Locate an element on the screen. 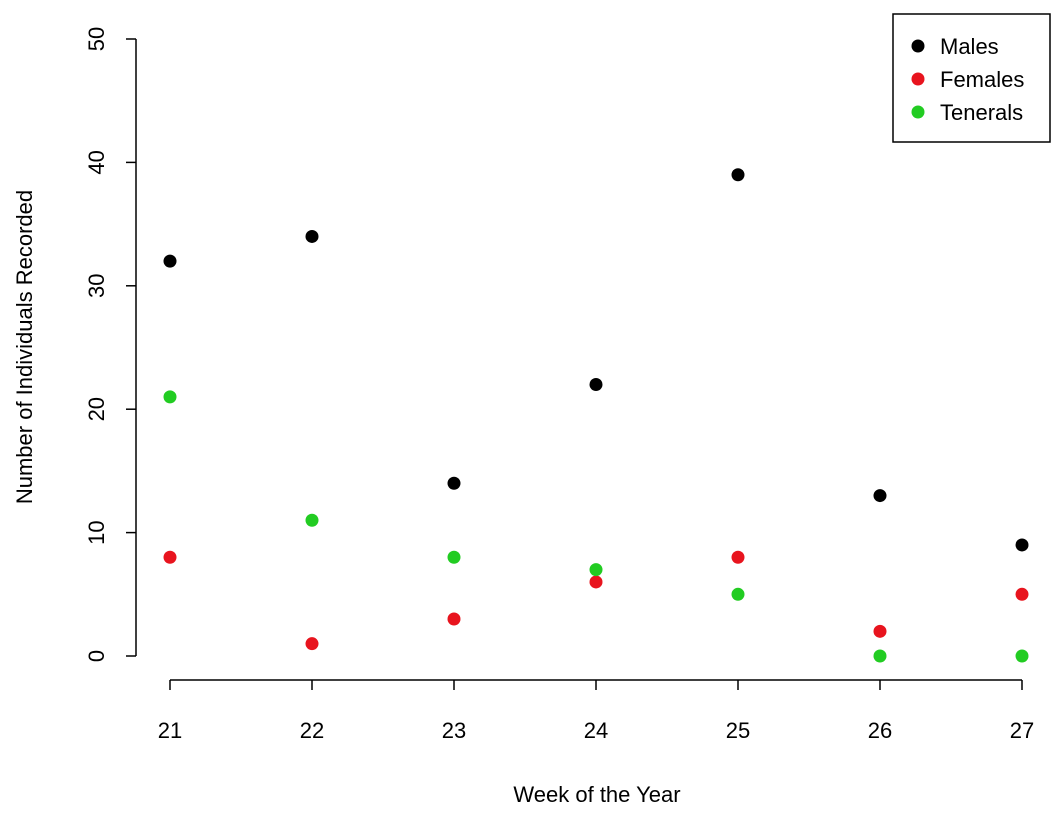 Image resolution: width=1052 pixels, height=815 pixels. x-tick-label: 24 is located at coordinates (596, 730).